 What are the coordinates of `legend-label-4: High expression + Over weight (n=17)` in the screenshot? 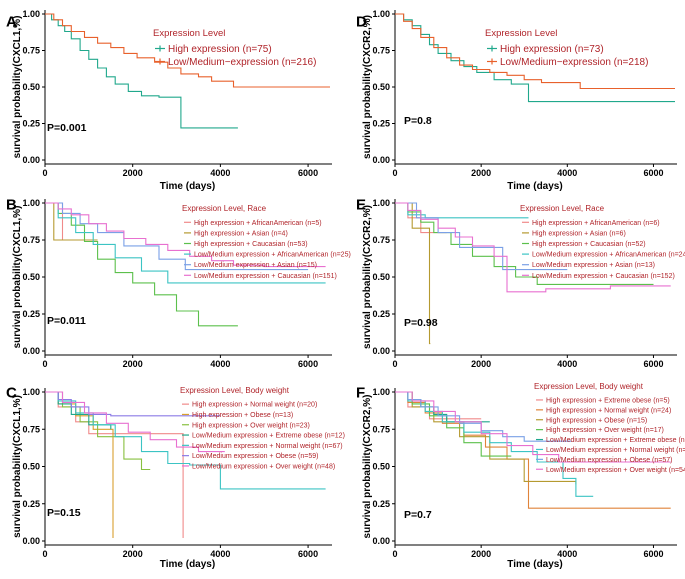 It's located at (605, 430).